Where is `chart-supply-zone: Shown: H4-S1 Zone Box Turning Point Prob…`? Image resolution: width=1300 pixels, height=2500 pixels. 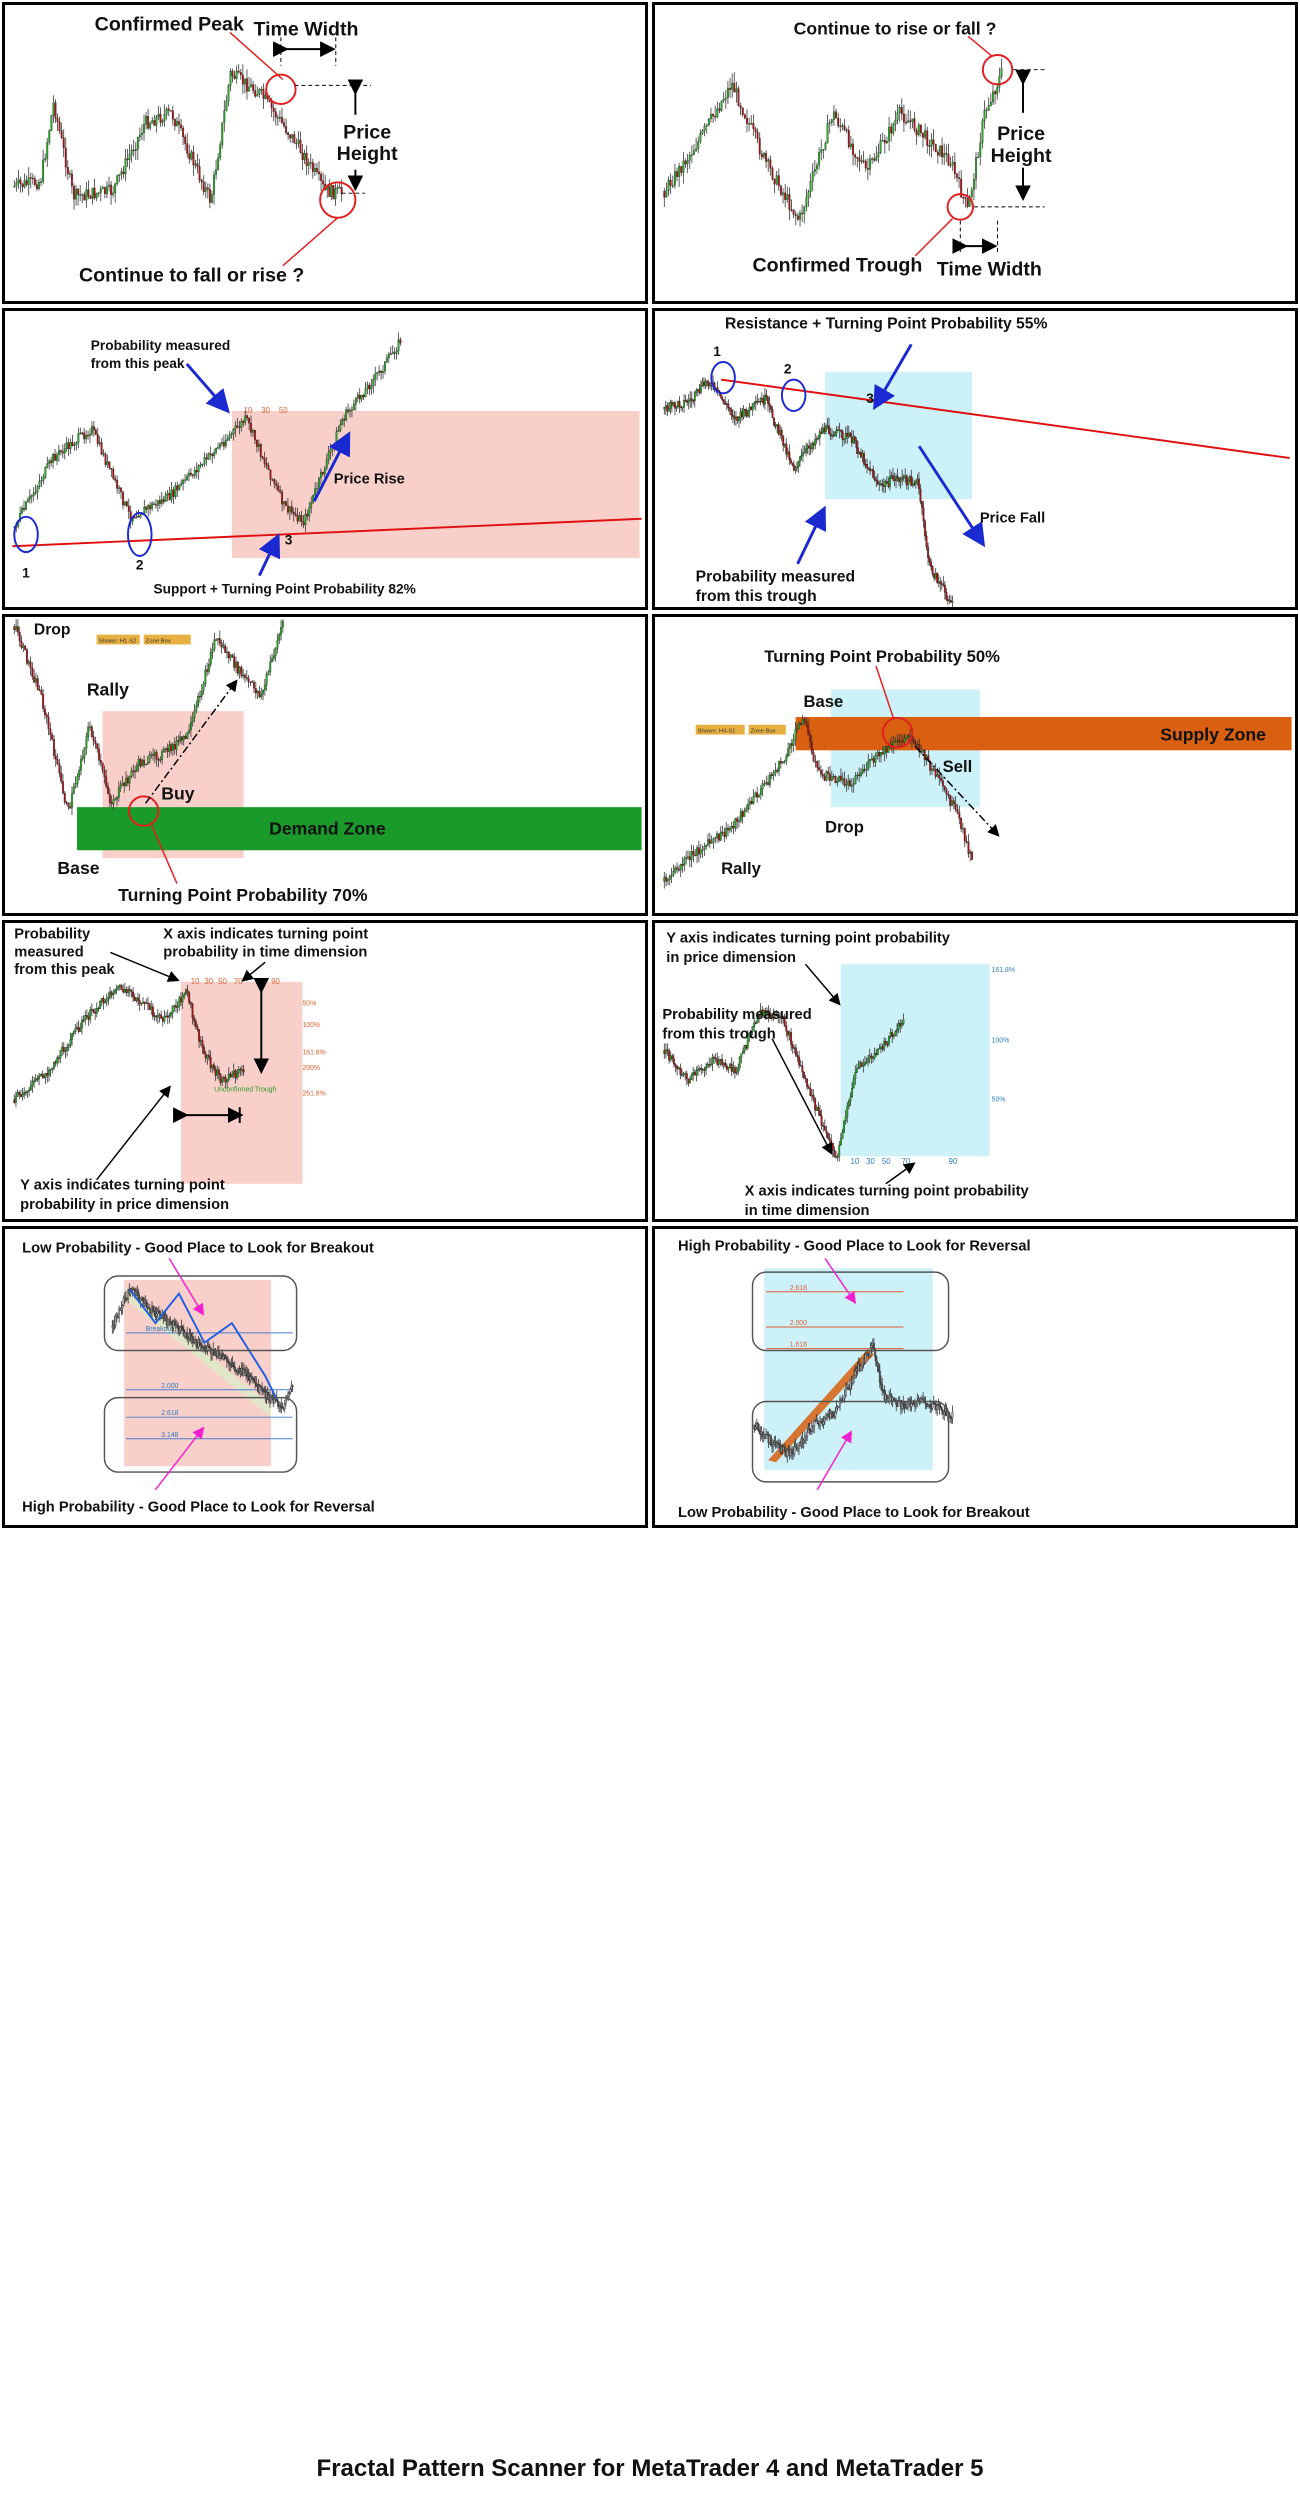
chart-supply-zone: Shown: H4-S1 Zone Box Turning Point Prob… is located at coordinates (977, 768).